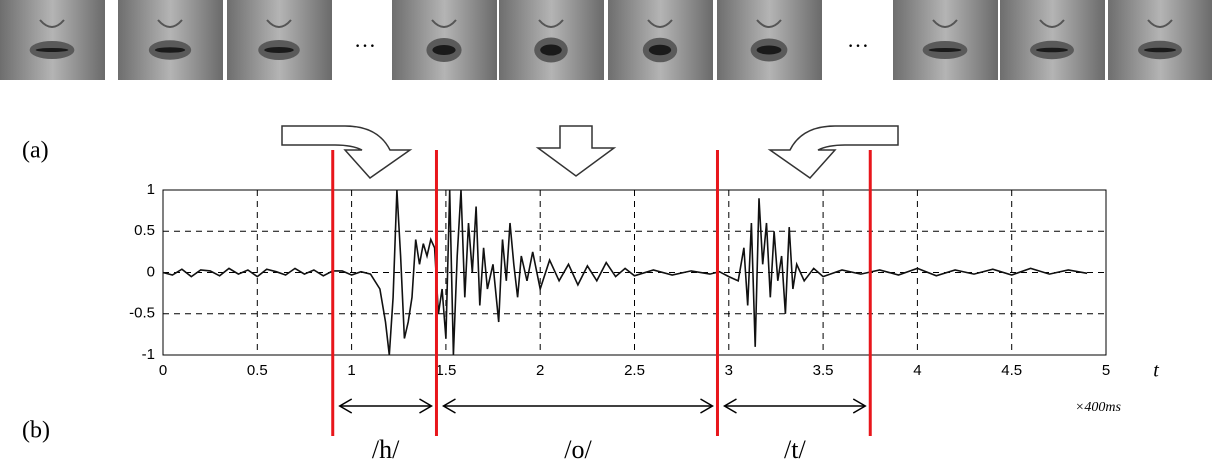  Describe the element at coordinates (729, 370) in the screenshot. I see `x-tick-label: 3` at that location.